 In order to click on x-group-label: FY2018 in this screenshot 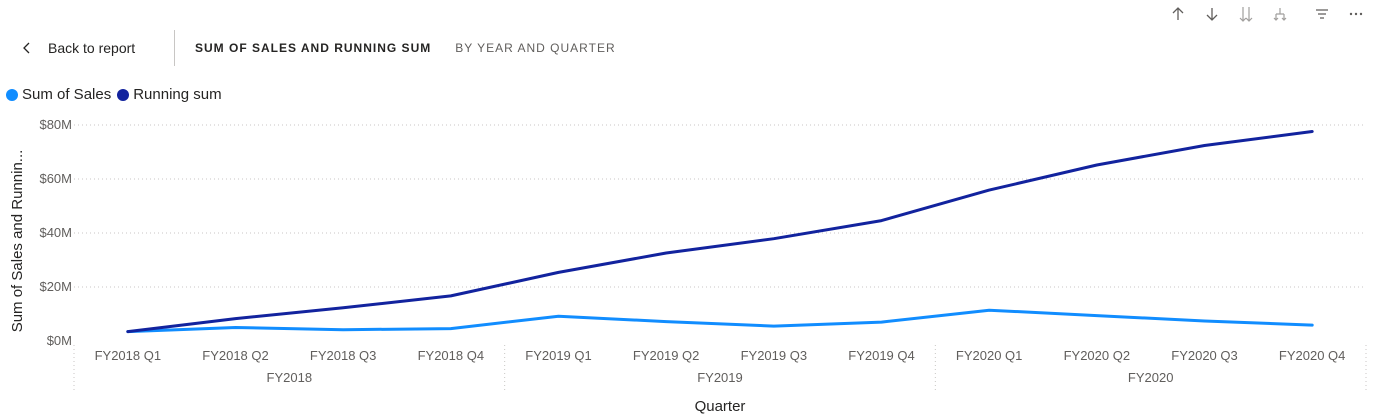, I will do `click(290, 377)`.